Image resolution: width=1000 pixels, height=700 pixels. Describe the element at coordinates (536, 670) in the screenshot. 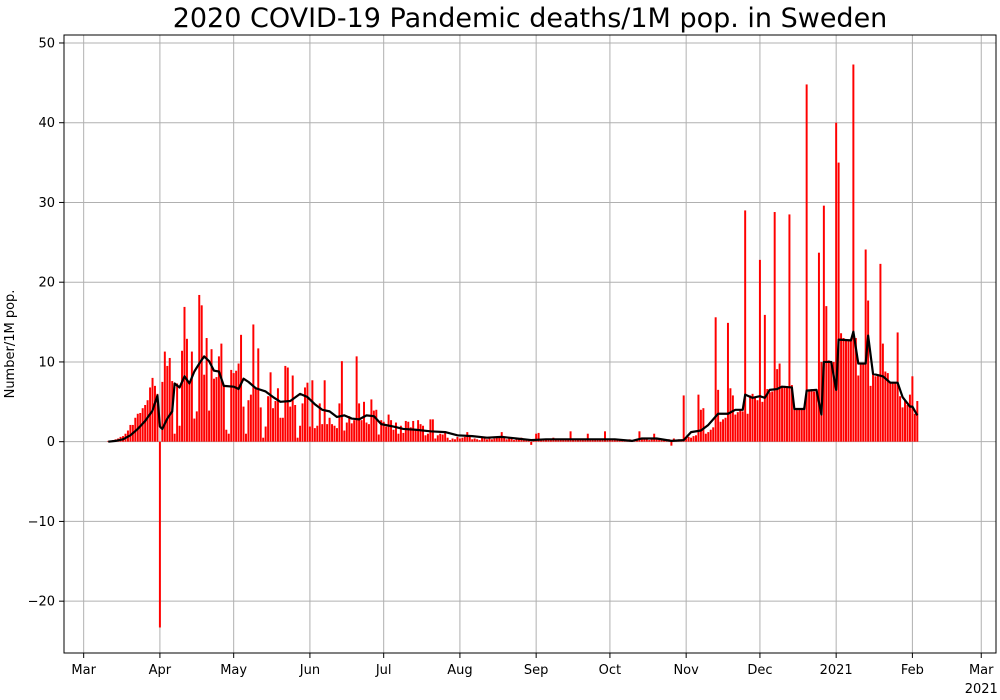

I see `x-tick-label: Sep` at that location.